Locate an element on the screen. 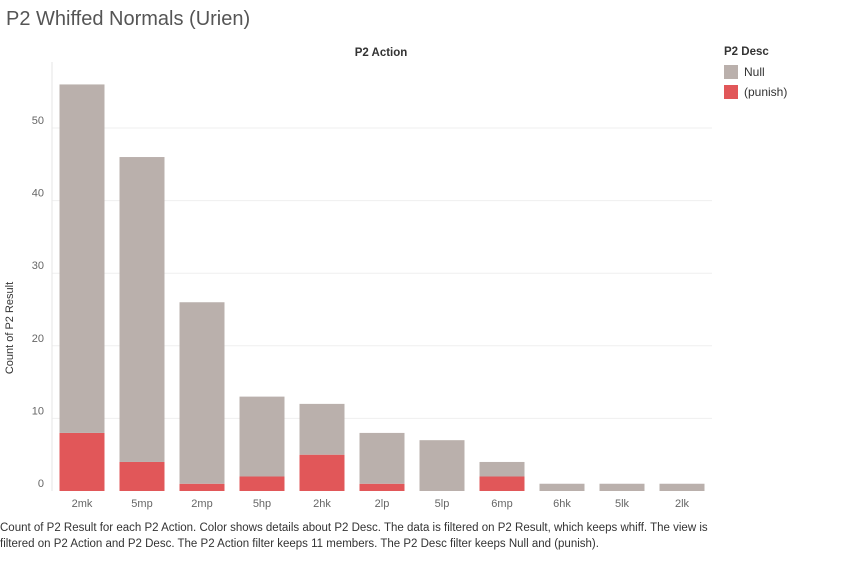 Image resolution: width=862 pixels, height=571 pixels. x-tick-label: 2mp is located at coordinates (201, 504).